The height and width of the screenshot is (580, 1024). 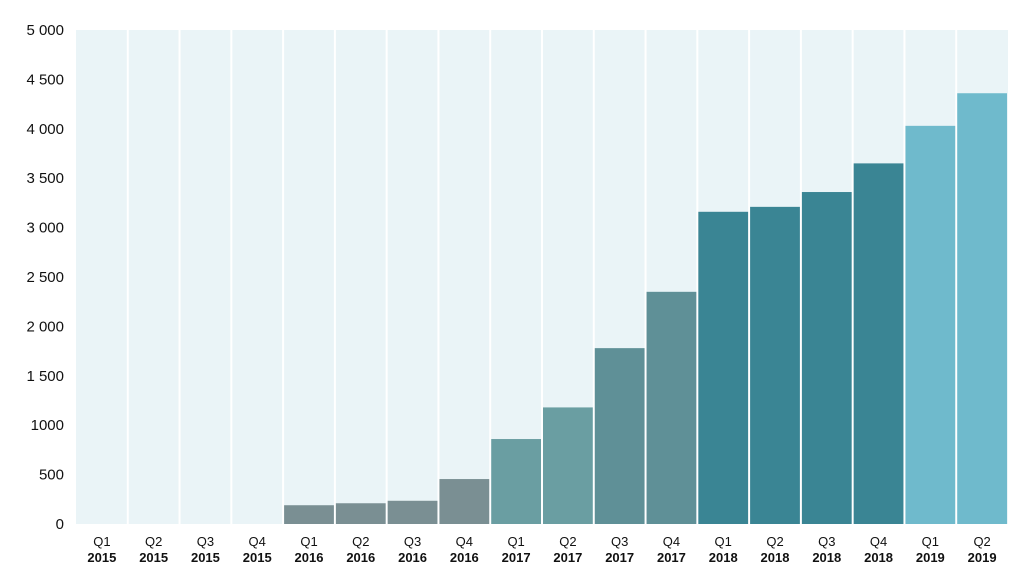 I want to click on bar-q1-2017, so click(x=516, y=481).